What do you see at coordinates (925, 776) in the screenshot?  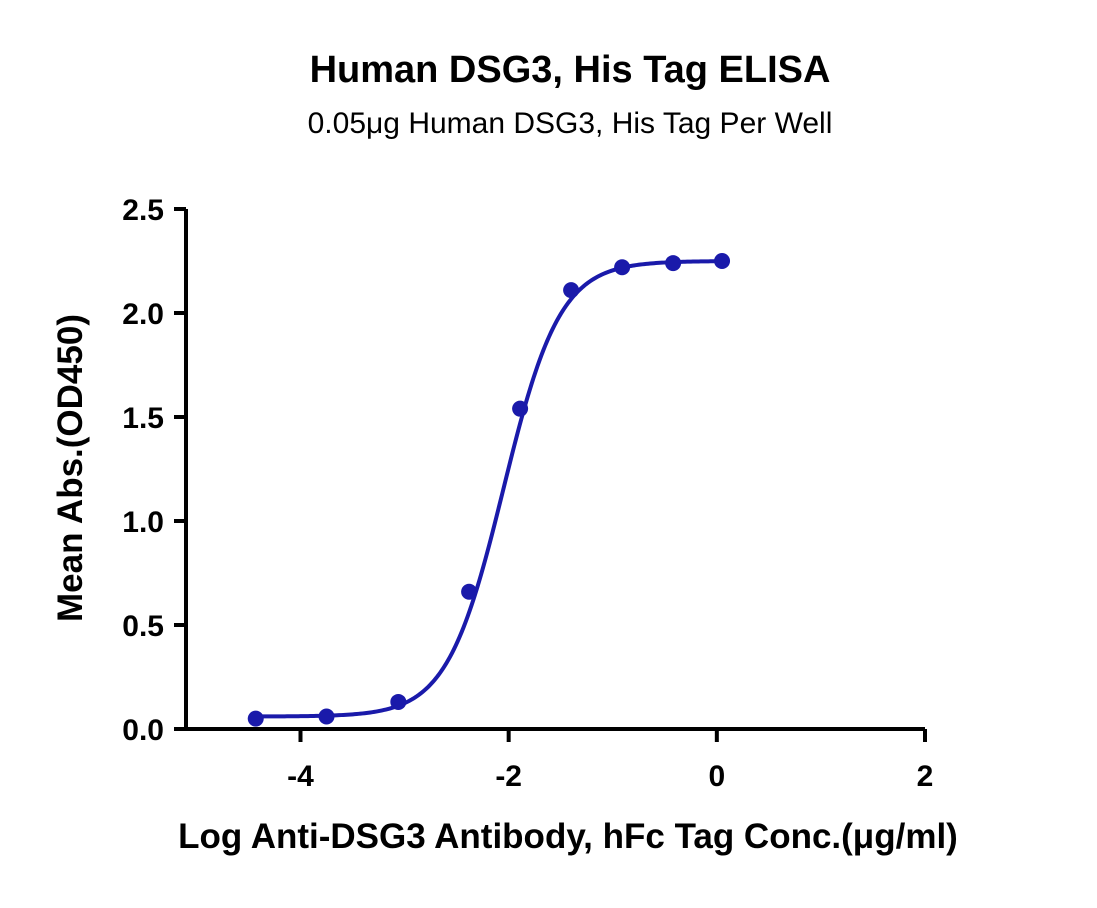 I see `x-tick-label: 2` at bounding box center [925, 776].